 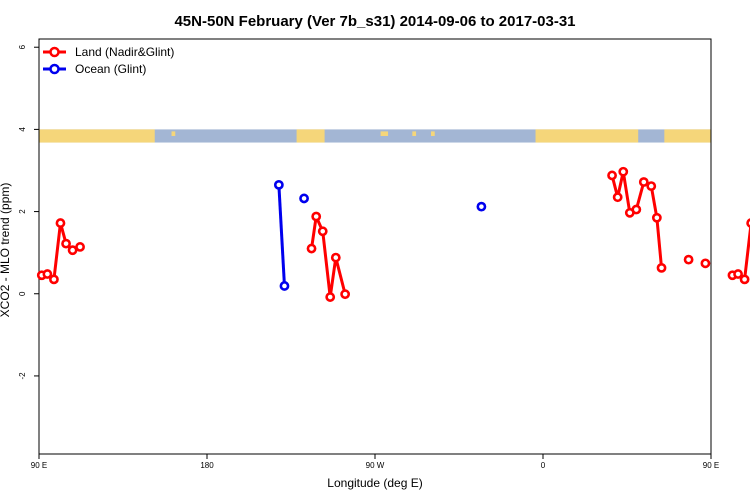 What do you see at coordinates (110, 69) in the screenshot?
I see `legend-ocean-label: Ocean (Glint)` at bounding box center [110, 69].